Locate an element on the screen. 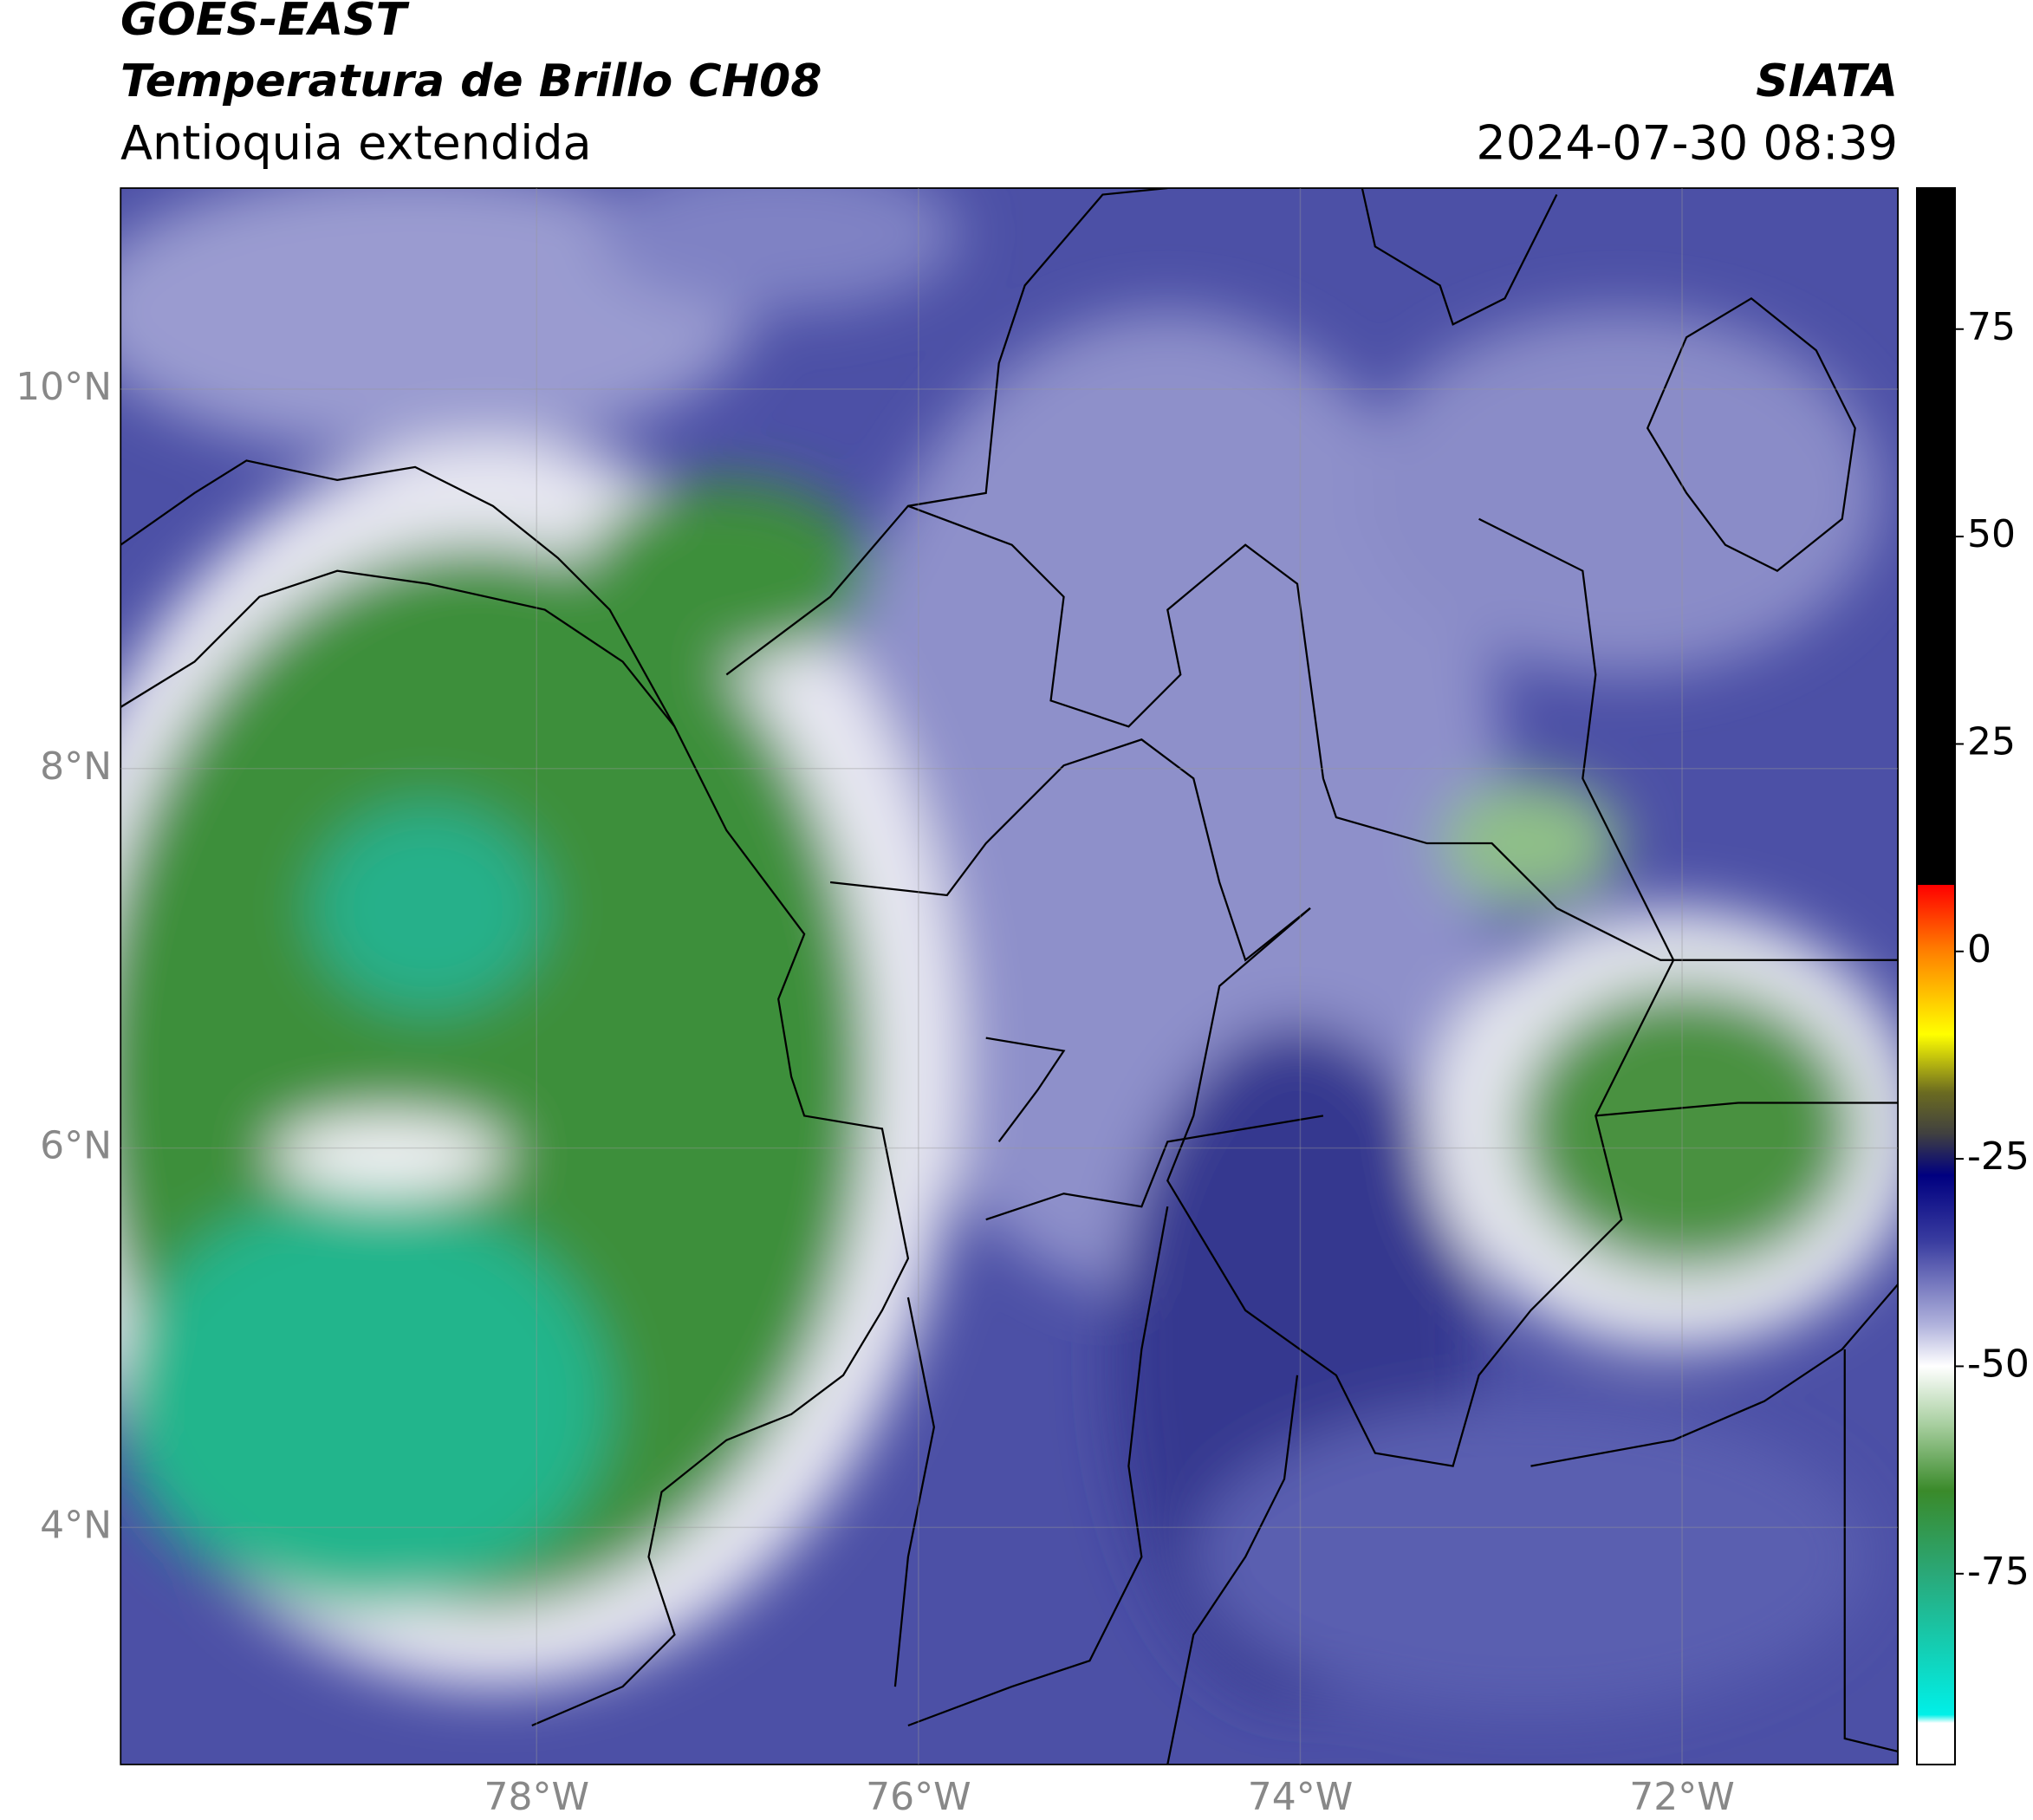  colorbar-tick-label: 50 is located at coordinates (1991, 534).